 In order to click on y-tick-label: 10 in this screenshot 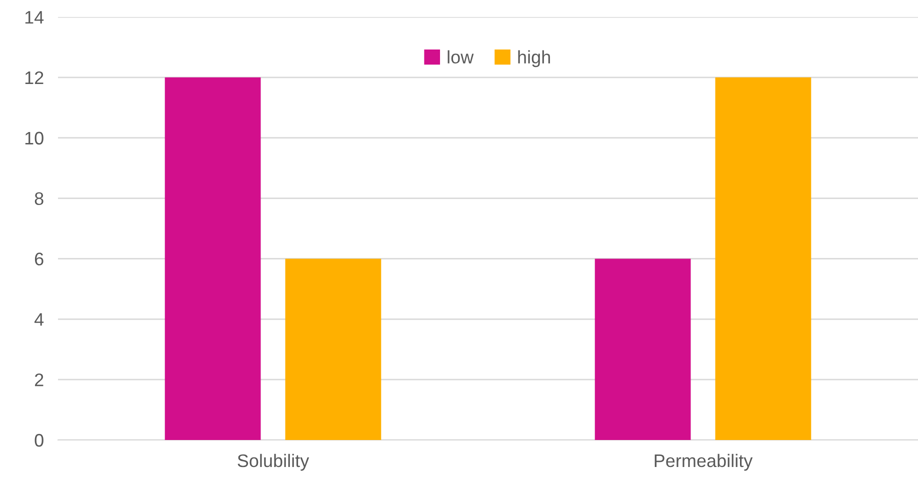, I will do `click(34, 138)`.